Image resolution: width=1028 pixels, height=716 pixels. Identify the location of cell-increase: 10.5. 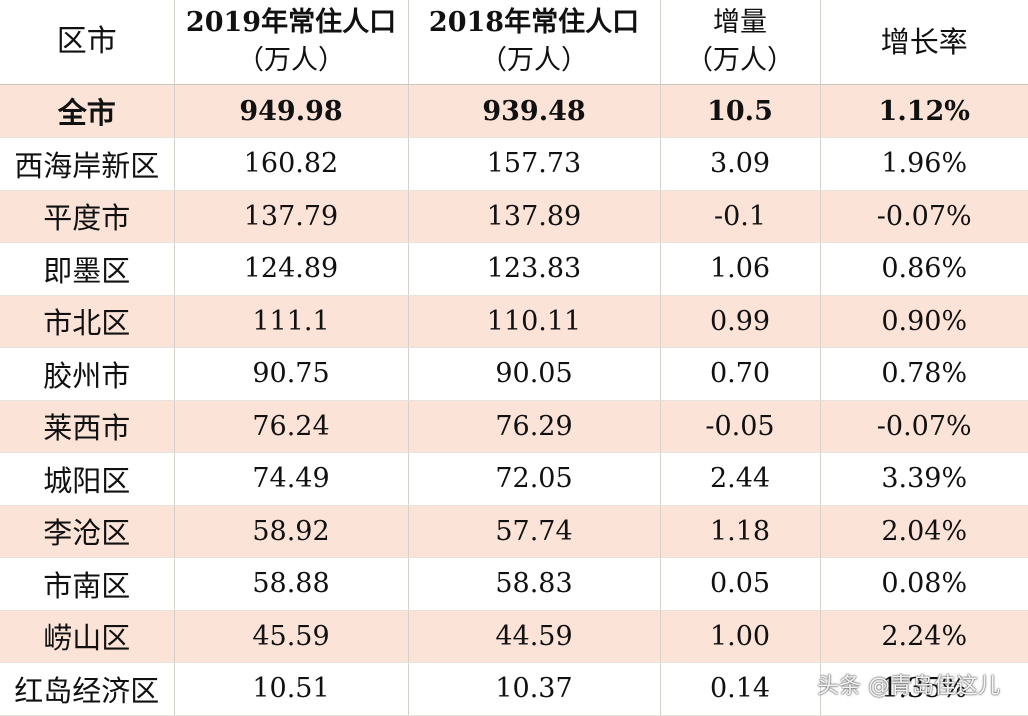
(740, 111).